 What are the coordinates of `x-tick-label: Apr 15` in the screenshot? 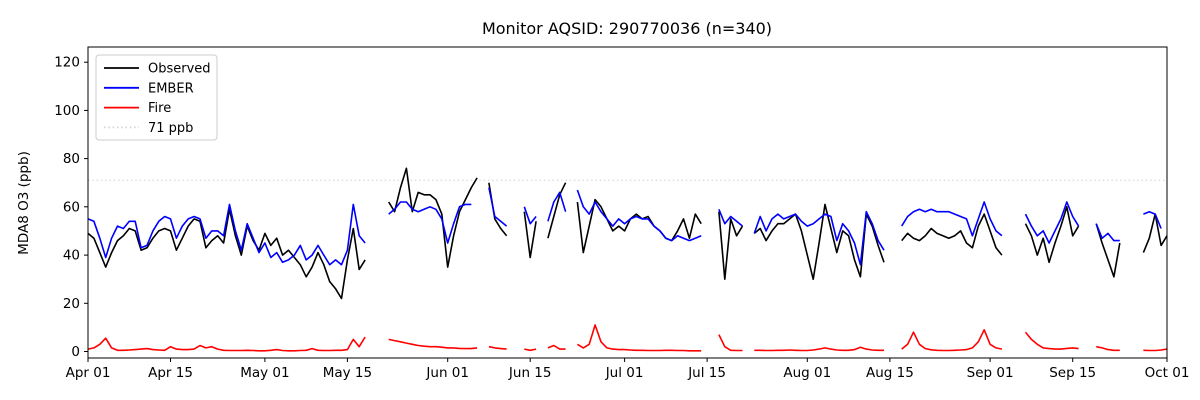 It's located at (170, 373).